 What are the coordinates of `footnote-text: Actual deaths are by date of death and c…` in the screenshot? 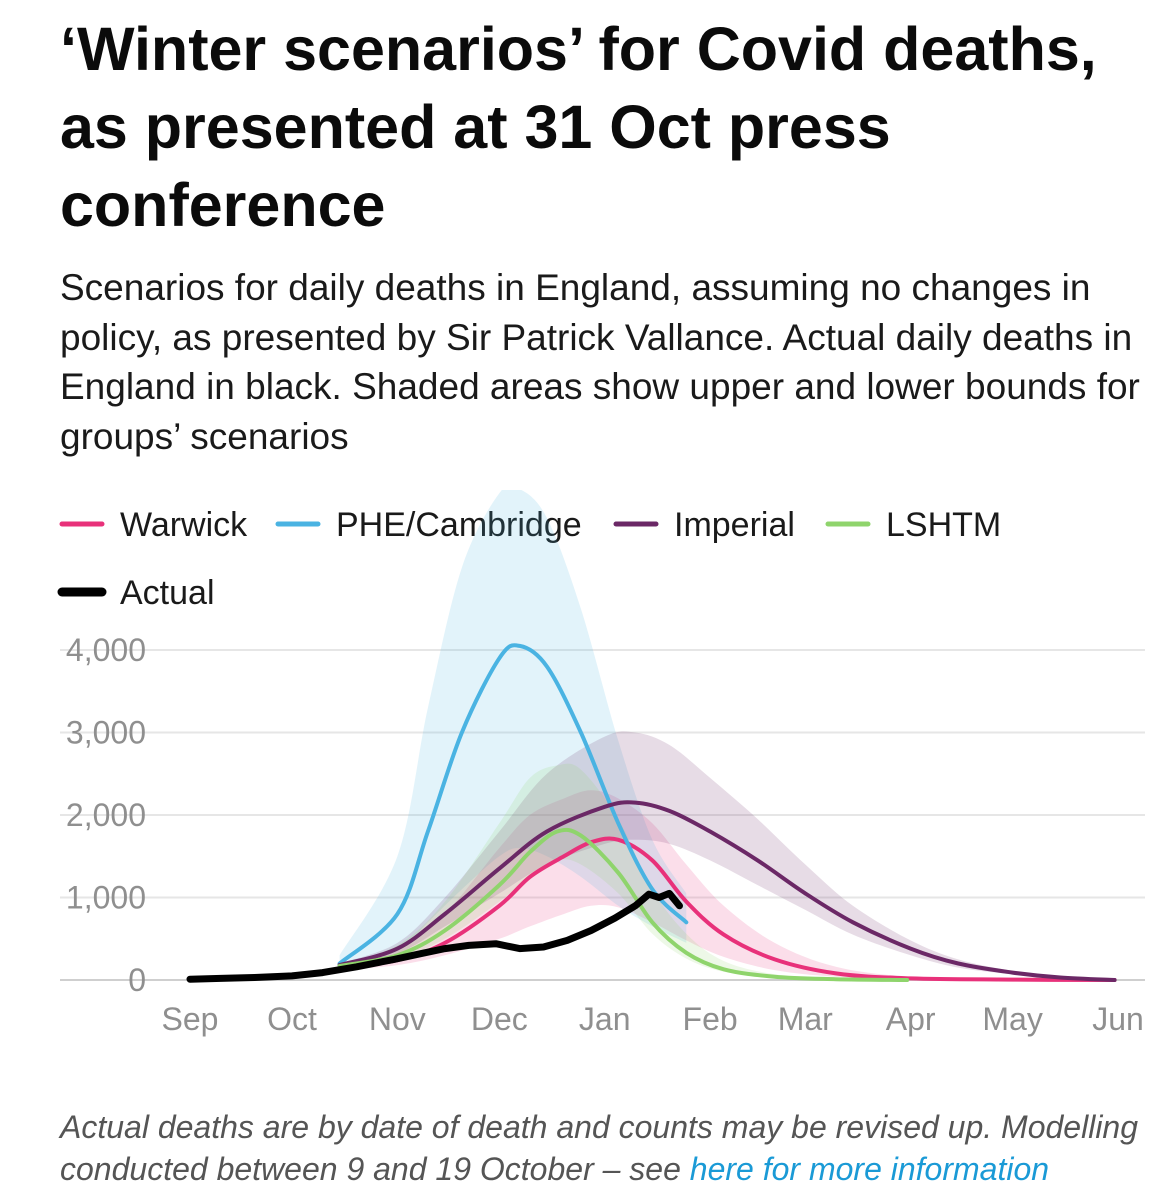 It's located at (599, 1148).